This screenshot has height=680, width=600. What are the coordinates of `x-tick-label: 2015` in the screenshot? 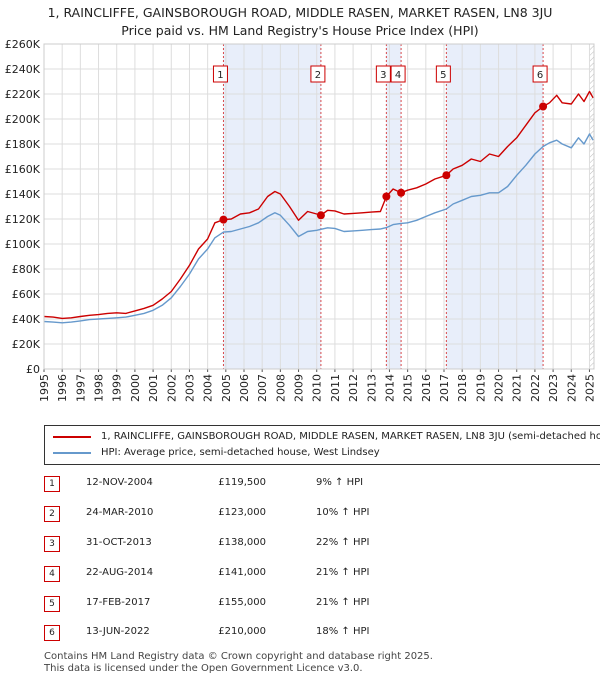 It's located at (408, 388).